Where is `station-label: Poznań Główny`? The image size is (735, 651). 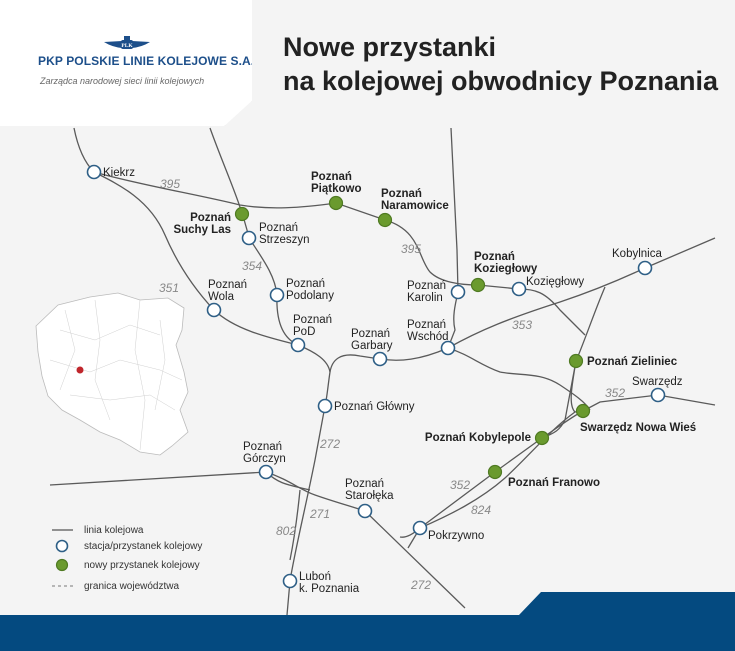
station-label: Poznań Główny is located at coordinates (374, 407).